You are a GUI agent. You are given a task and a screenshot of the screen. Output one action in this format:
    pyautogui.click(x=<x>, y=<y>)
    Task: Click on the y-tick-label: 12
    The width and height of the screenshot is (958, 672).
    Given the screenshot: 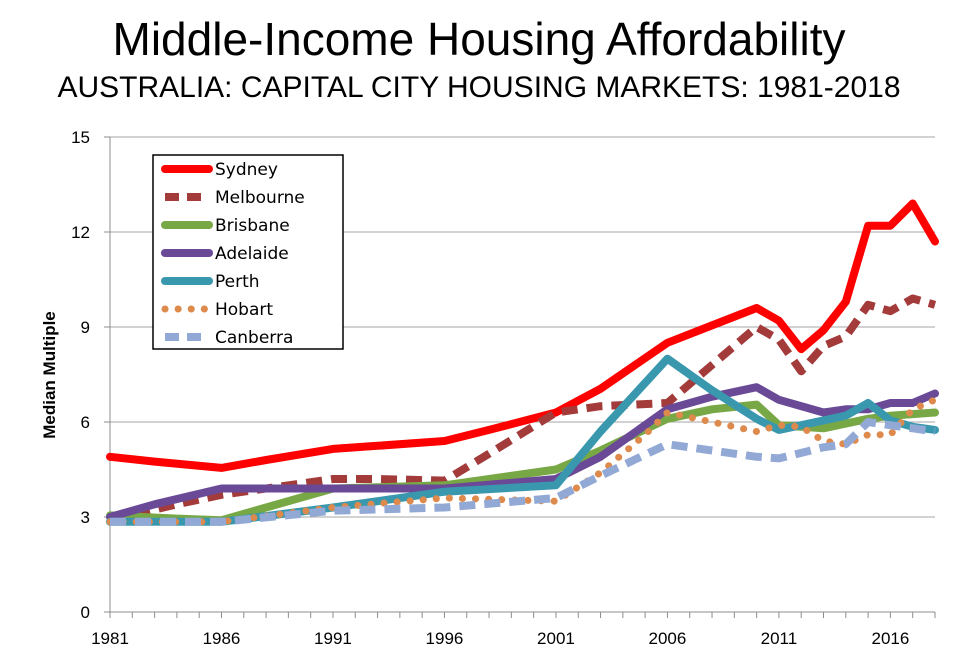 What is the action you would take?
    pyautogui.click(x=80, y=232)
    